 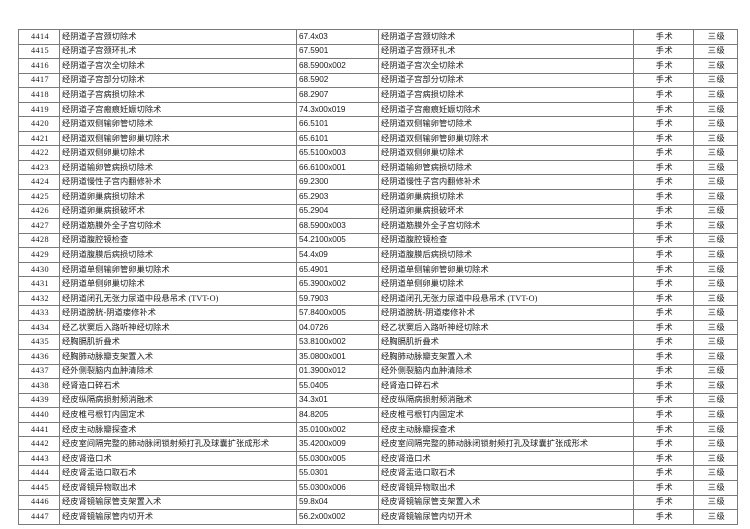 I want to click on cell-operation-name: 经阴道卵巢病损破坏术, so click(x=506, y=211).